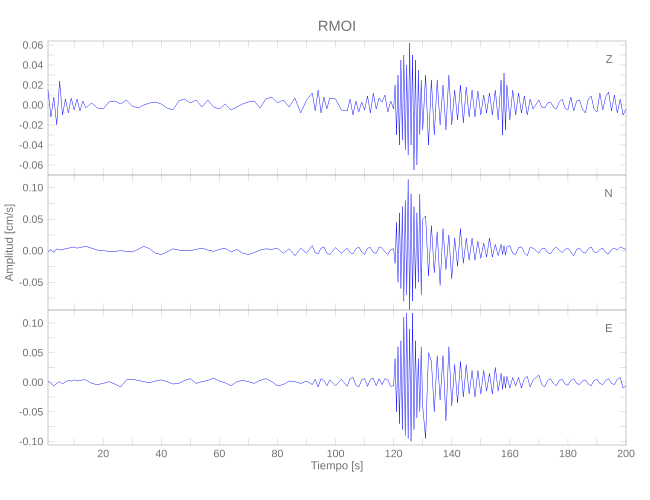 Image resolution: width=650 pixels, height=500 pixels. I want to click on chart-title: RMOI, so click(337, 25).